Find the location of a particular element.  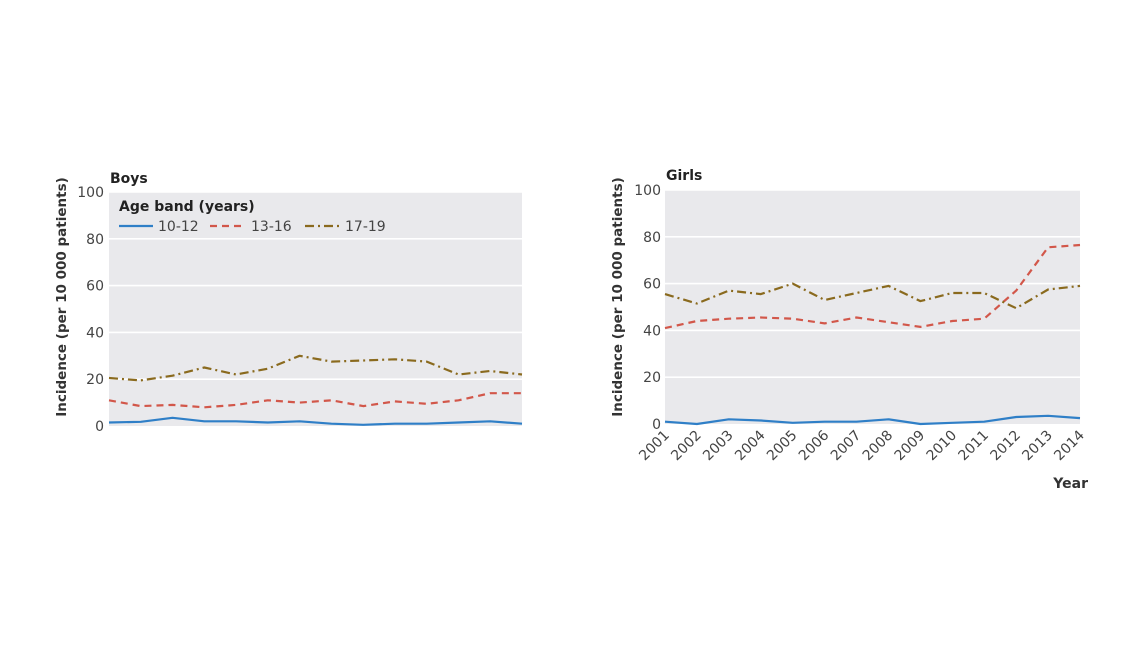

boys-y-tick-label: 80 is located at coordinates (95, 240).